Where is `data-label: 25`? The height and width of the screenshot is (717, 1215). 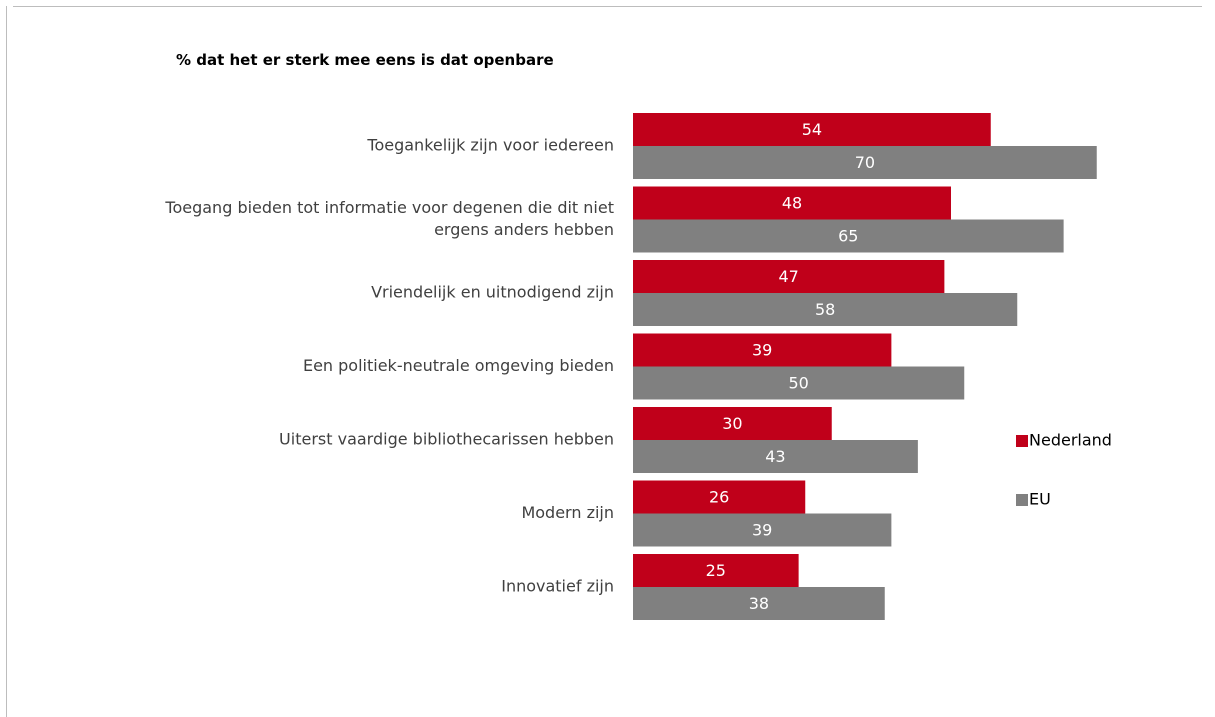
data-label: 25 is located at coordinates (716, 570).